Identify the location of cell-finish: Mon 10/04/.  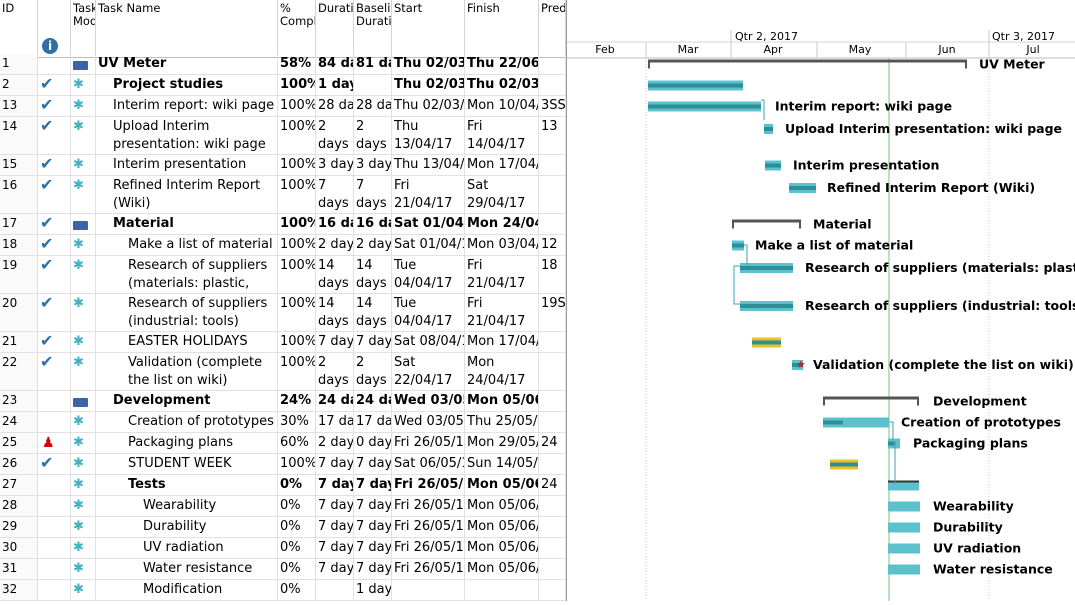
(502, 106).